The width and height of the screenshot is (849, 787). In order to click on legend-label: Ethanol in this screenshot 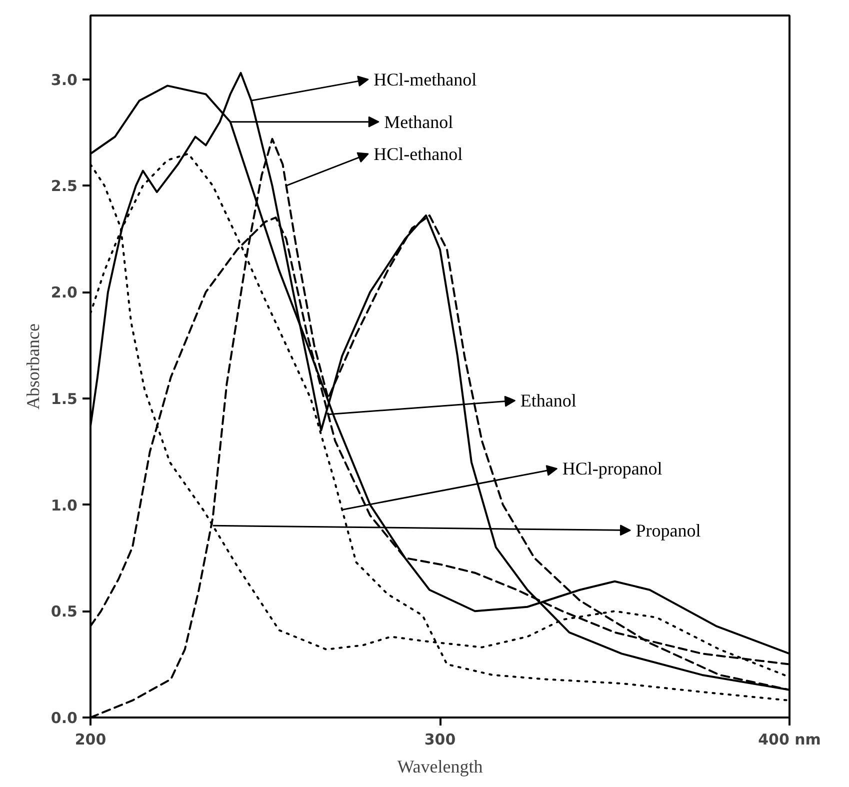, I will do `click(548, 400)`.